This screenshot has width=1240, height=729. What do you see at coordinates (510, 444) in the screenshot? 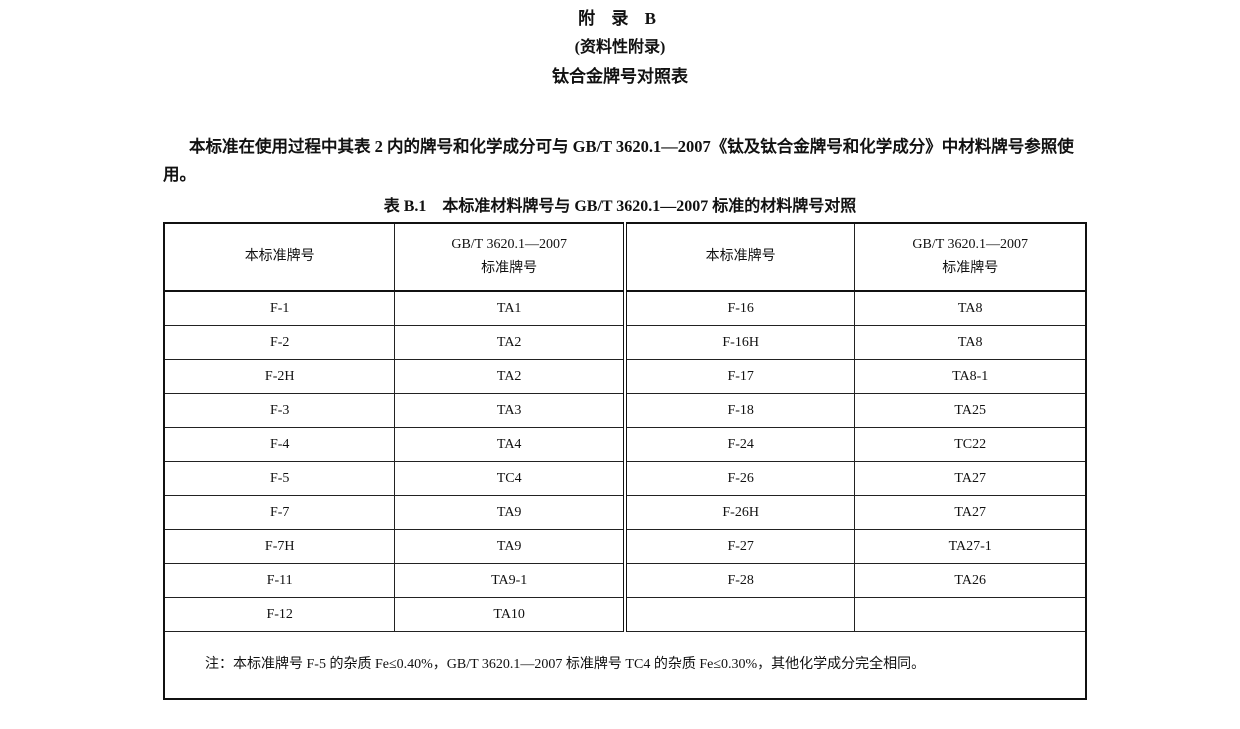
I see `gb-grade-cell: TA4` at bounding box center [510, 444].